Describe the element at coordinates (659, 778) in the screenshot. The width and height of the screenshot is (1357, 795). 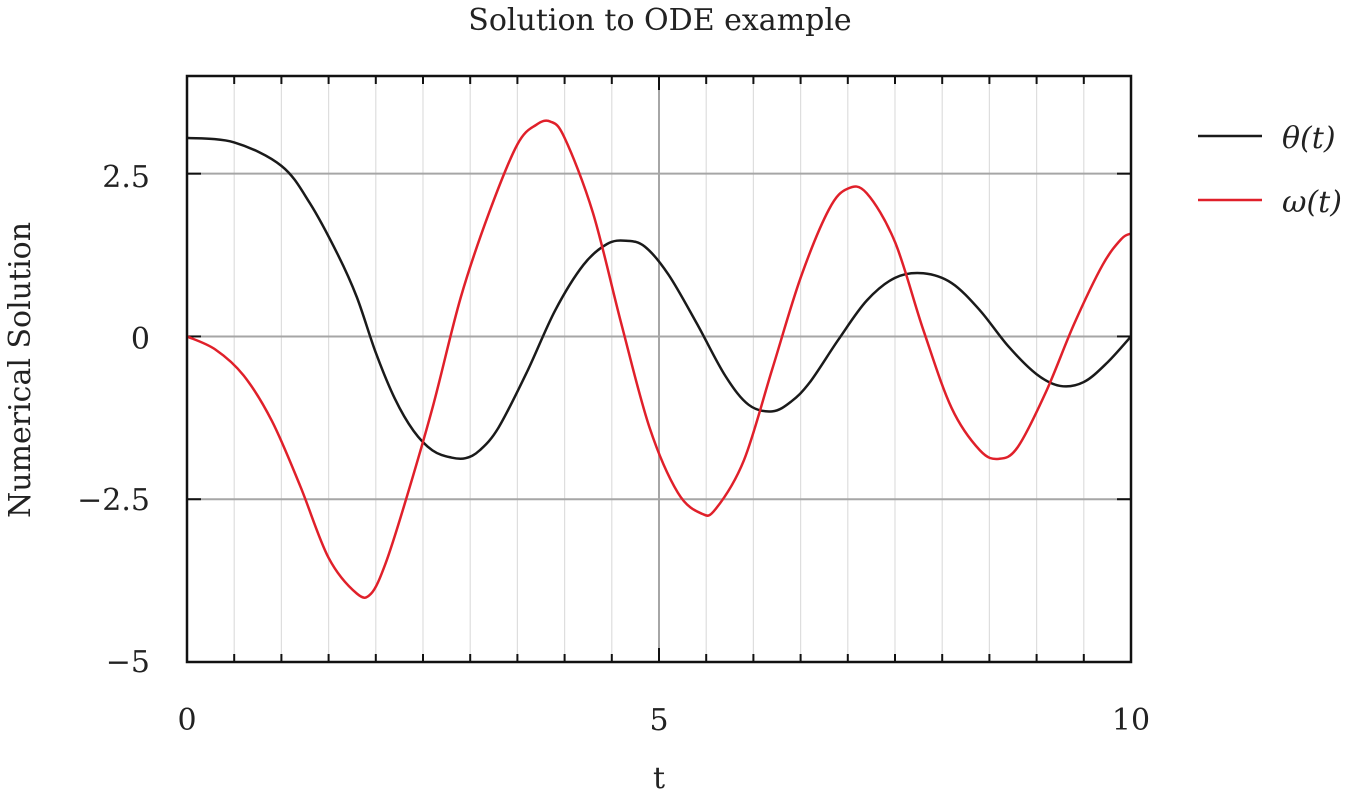
I see `x-axis-label: t` at that location.